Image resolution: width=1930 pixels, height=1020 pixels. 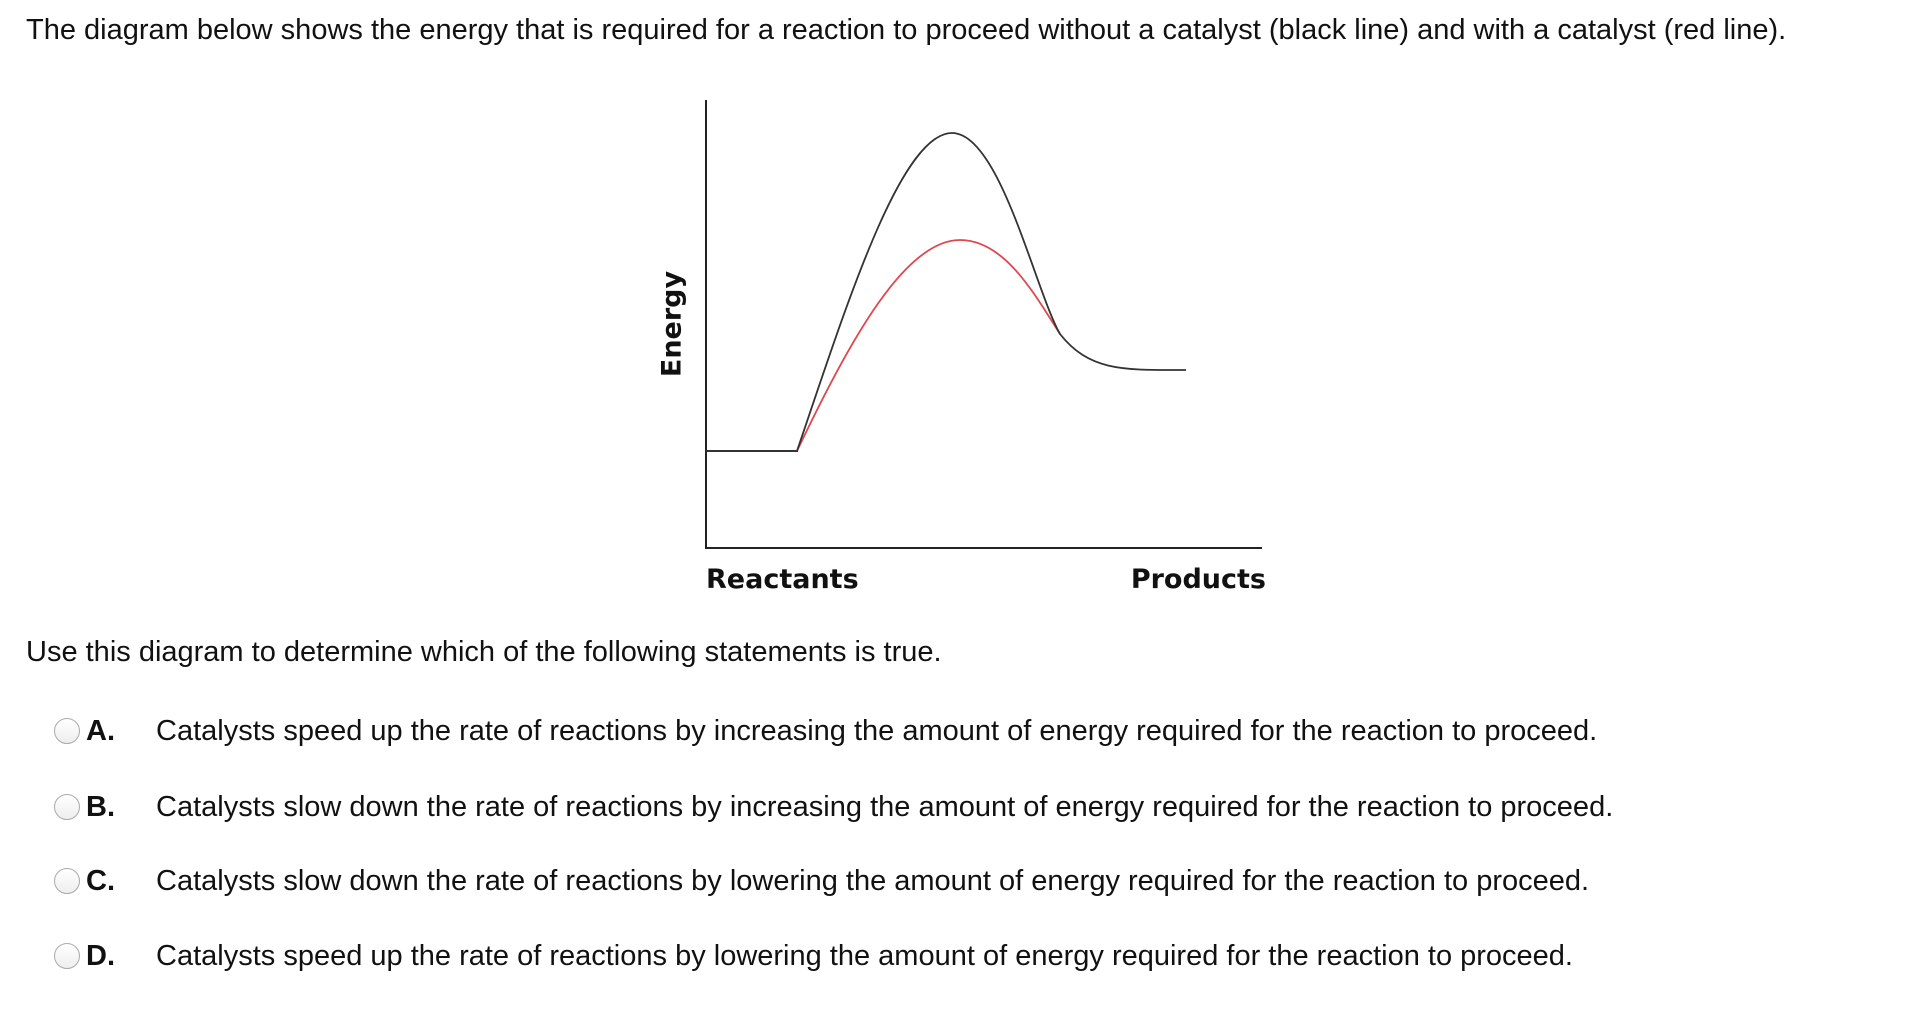 I want to click on reactants-label: Reactants, so click(x=782, y=579).